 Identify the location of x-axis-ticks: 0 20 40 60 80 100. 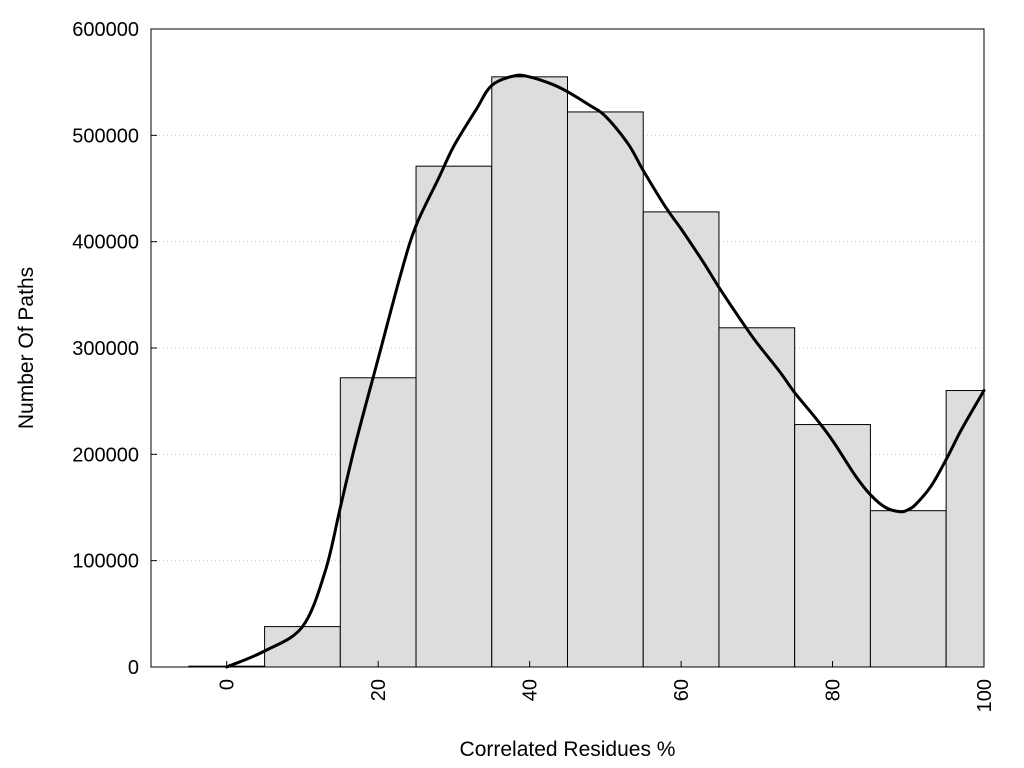
(606, 686).